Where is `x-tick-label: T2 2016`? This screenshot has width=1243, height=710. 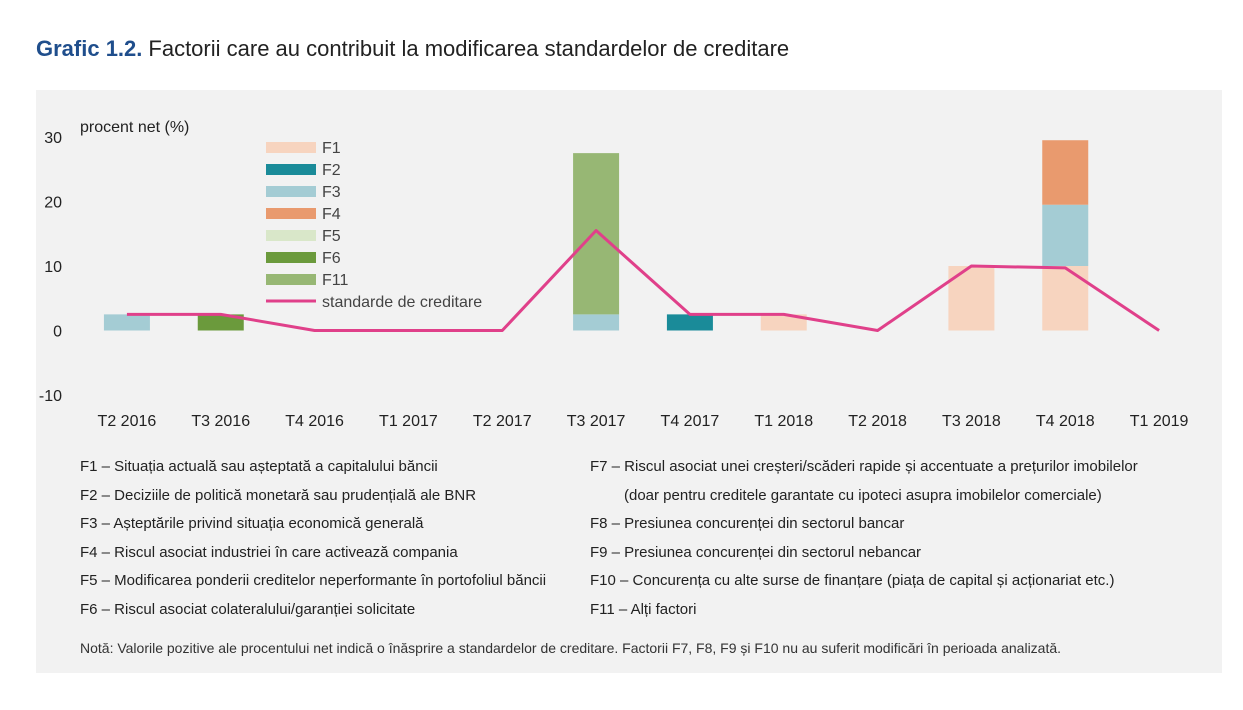 x-tick-label: T2 2016 is located at coordinates (127, 421).